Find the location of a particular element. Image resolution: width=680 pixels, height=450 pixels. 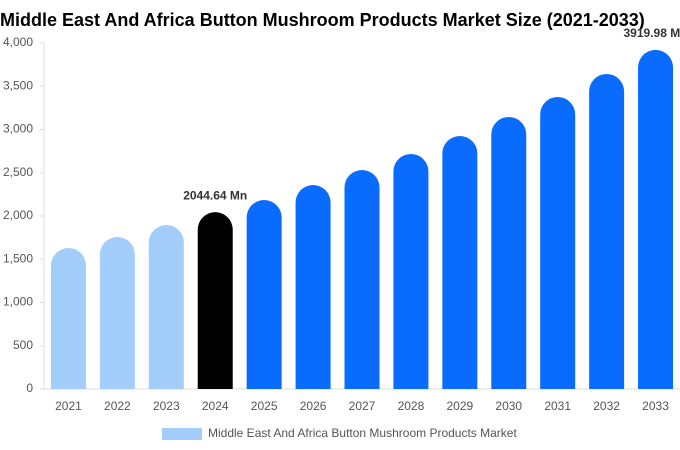

x-tick-label: 2023 is located at coordinates (166, 406).